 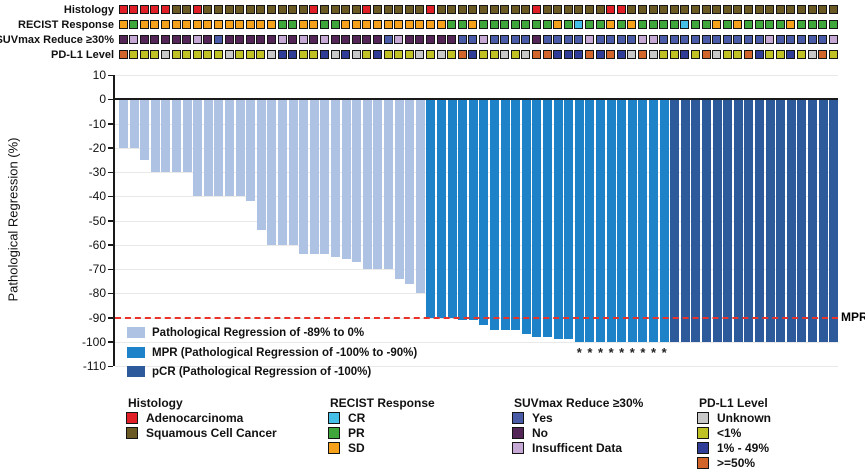 I want to click on legend-group-title: PD-L1 Level, so click(x=733, y=403).